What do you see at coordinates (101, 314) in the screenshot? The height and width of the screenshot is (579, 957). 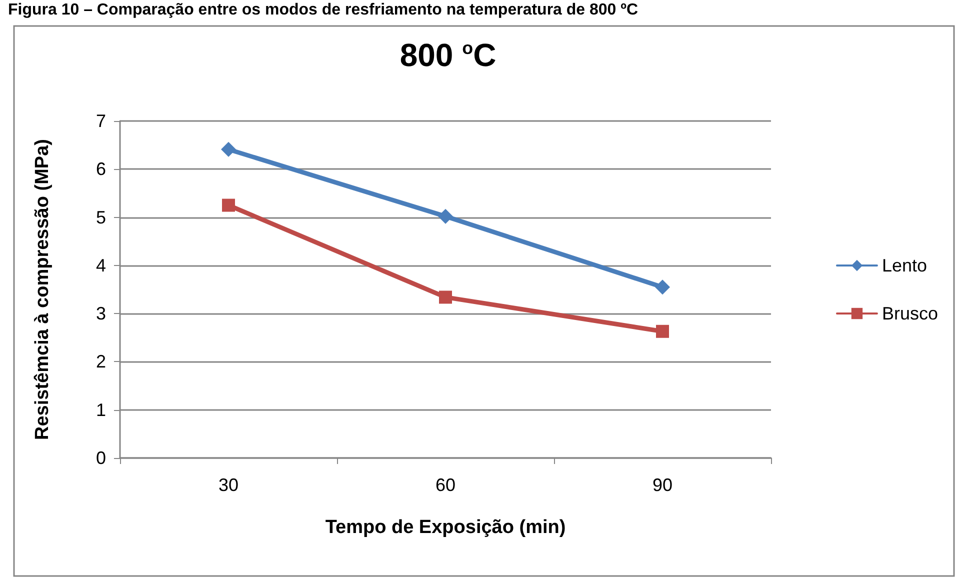 I see `y-tick-label: 3` at bounding box center [101, 314].